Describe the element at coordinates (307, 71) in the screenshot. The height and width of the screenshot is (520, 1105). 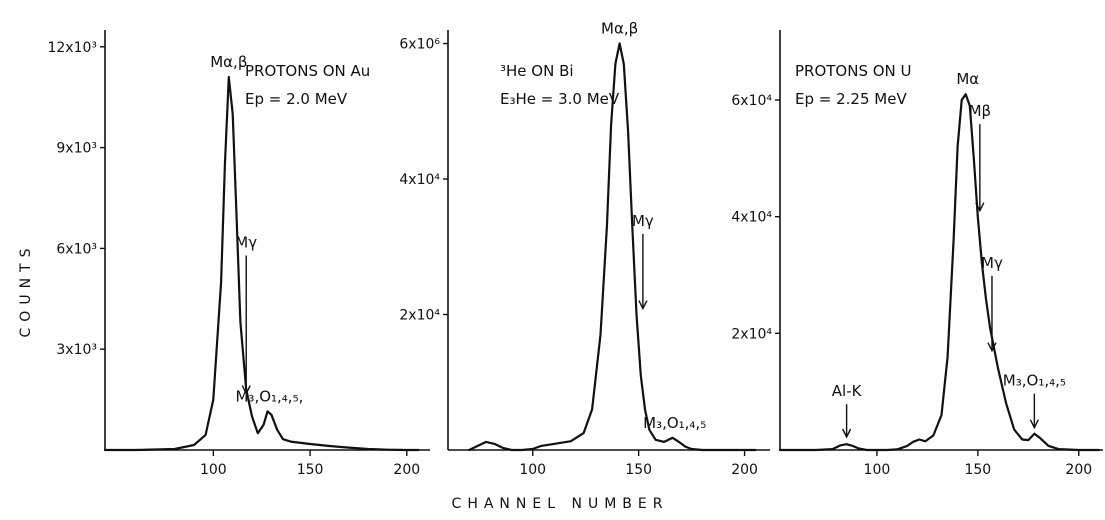
I see `panel-title: PROTONS ON Au` at that location.